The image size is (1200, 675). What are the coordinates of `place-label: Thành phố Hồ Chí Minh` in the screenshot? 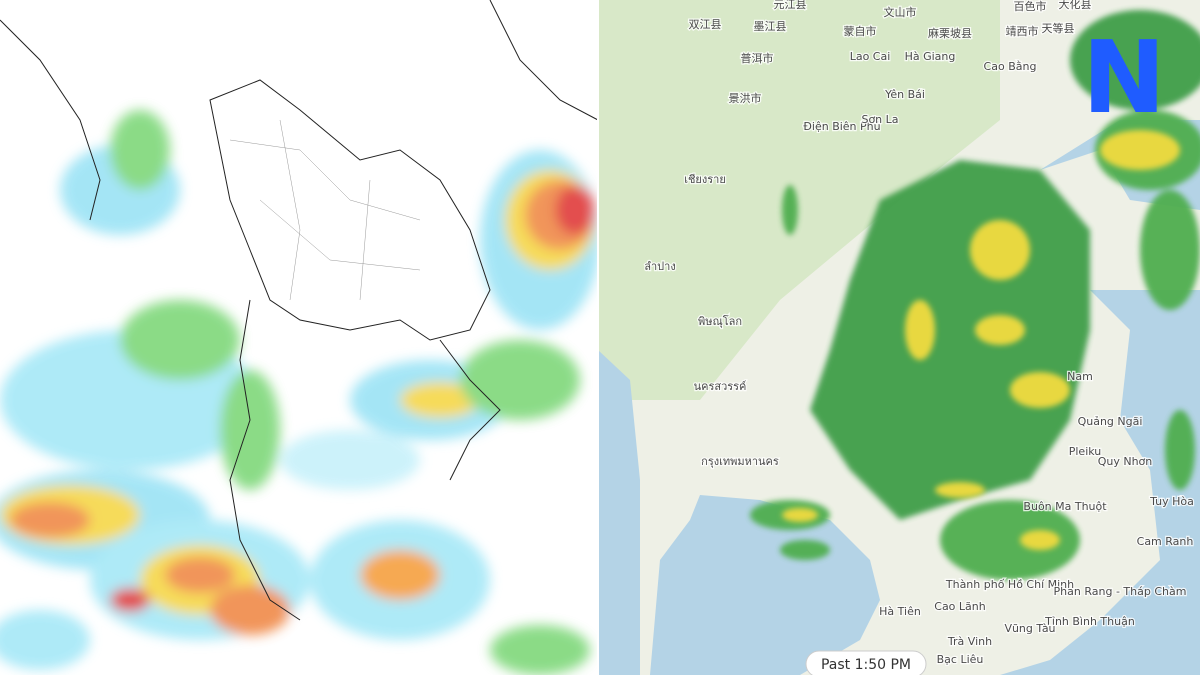 It's located at (1009, 584).